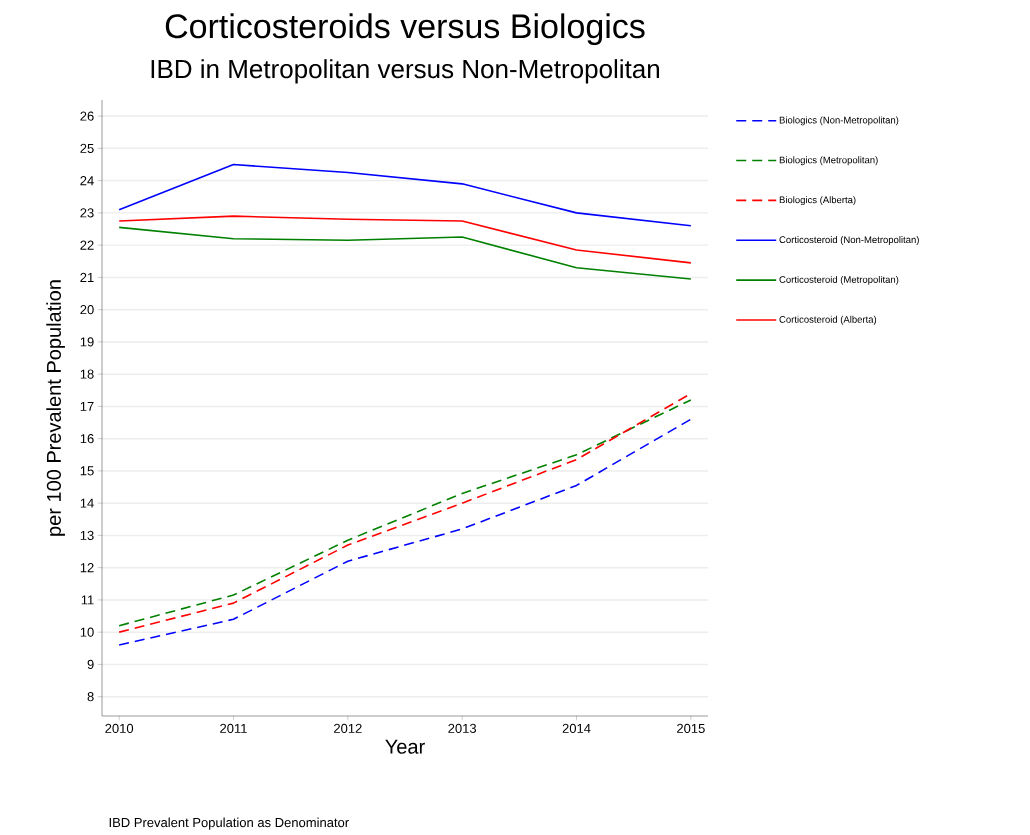 This screenshot has width=1030, height=835. Describe the element at coordinates (691, 728) in the screenshot. I see `x-tick-label: 2015` at that location.